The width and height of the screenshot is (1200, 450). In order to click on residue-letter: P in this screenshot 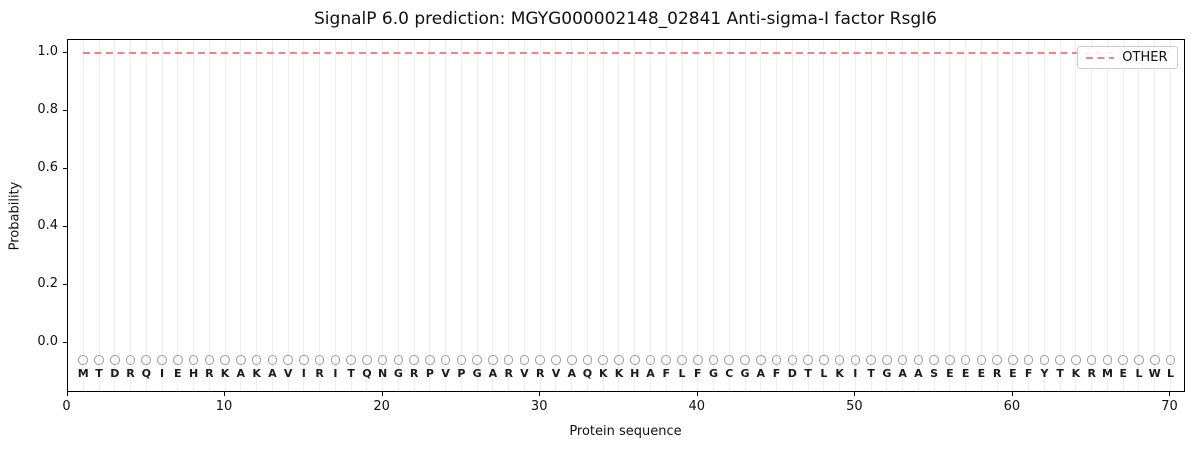, I will do `click(461, 373)`.